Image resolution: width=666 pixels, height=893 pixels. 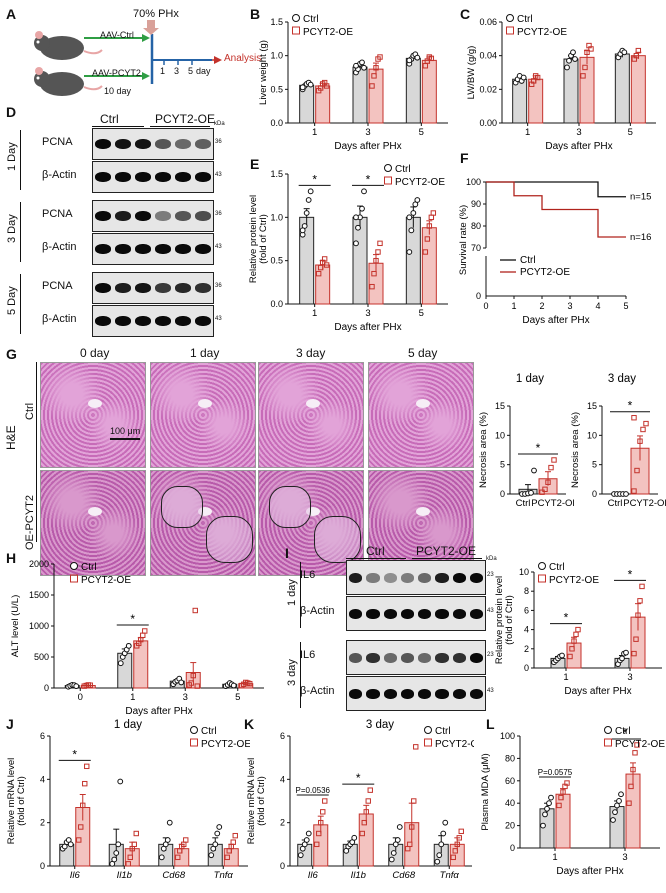 What do you see at coordinates (388, 168) in the screenshot?
I see `legend-ctrl-marker` at bounding box center [388, 168].